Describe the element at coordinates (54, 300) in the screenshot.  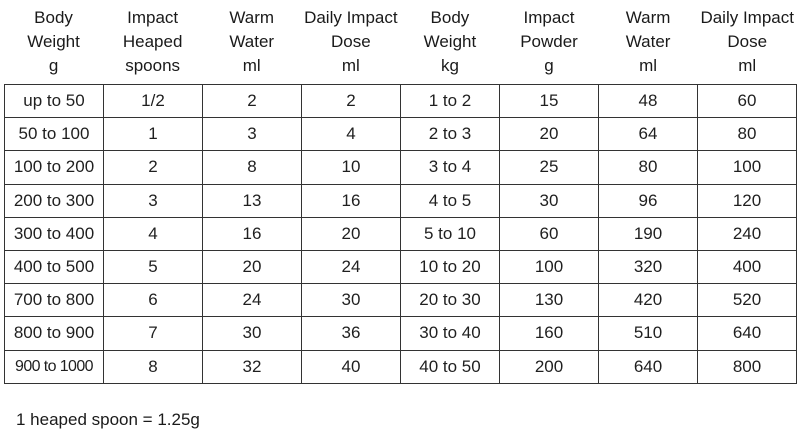
I see `table-cell: 700 to 800` at that location.